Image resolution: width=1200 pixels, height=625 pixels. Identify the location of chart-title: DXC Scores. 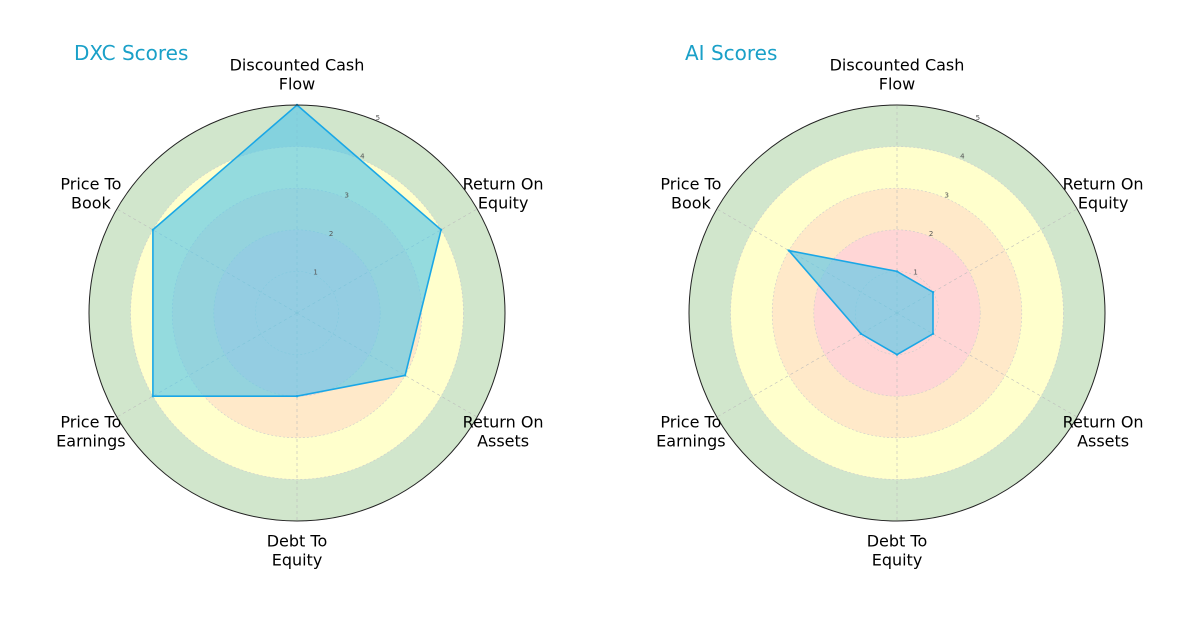
(131, 53).